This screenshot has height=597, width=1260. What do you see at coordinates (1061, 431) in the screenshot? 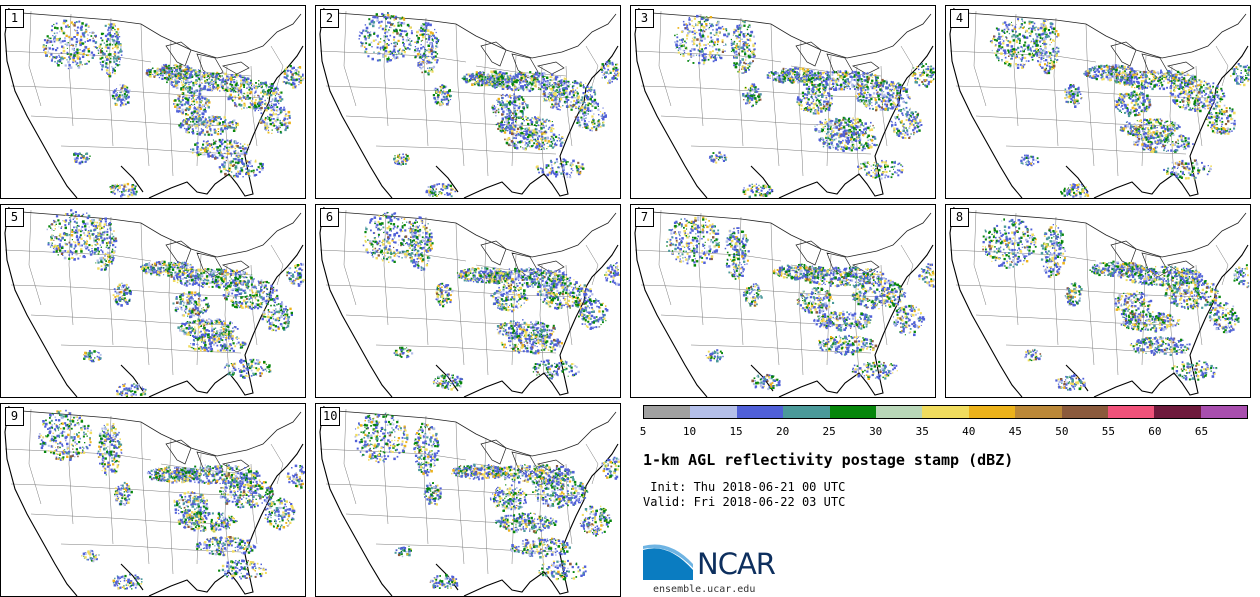
I see `colorbar-tick: 50` at bounding box center [1061, 431].